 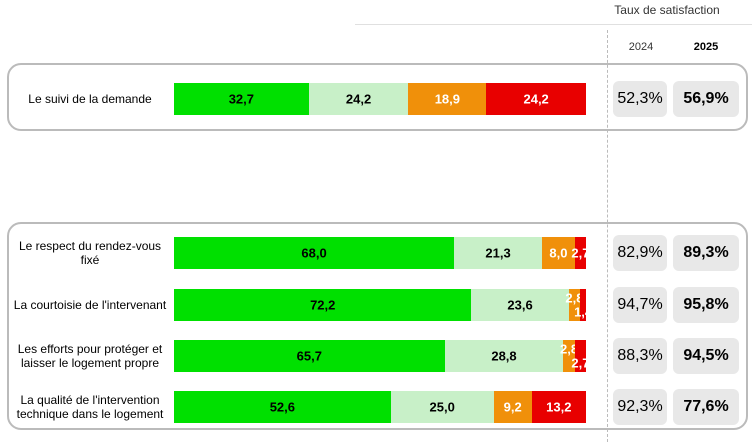 What do you see at coordinates (640, 253) in the screenshot?
I see `rate-value: 82,9%` at bounding box center [640, 253].